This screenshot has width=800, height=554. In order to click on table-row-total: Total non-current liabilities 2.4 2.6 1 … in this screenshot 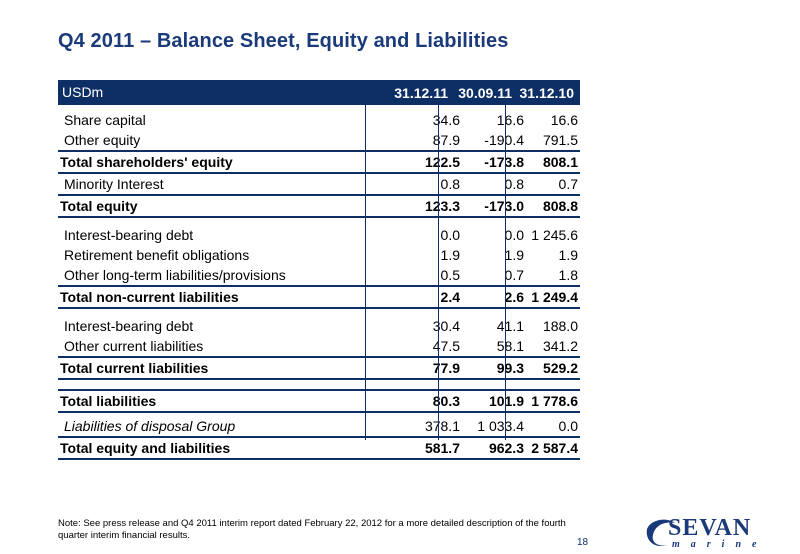, I will do `click(319, 297)`.